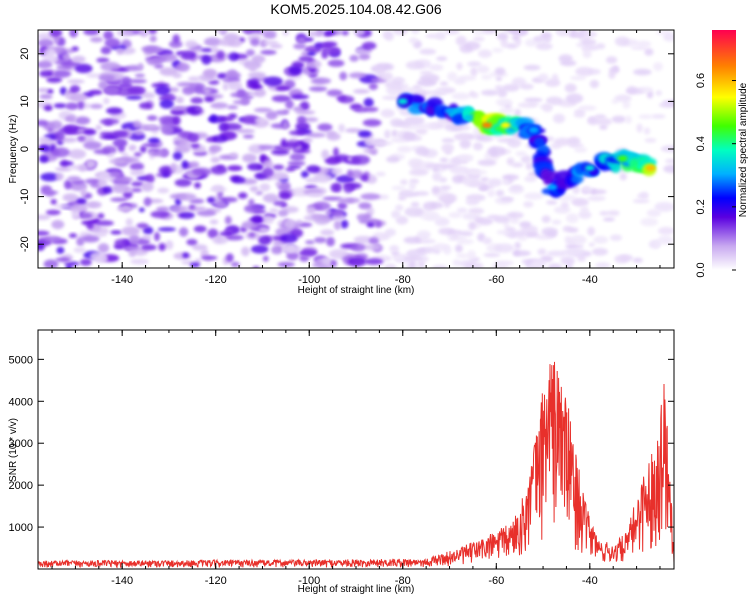  What do you see at coordinates (743, 149) in the screenshot?
I see `colorbar-label: Normalized spectral amplitude` at bounding box center [743, 149].